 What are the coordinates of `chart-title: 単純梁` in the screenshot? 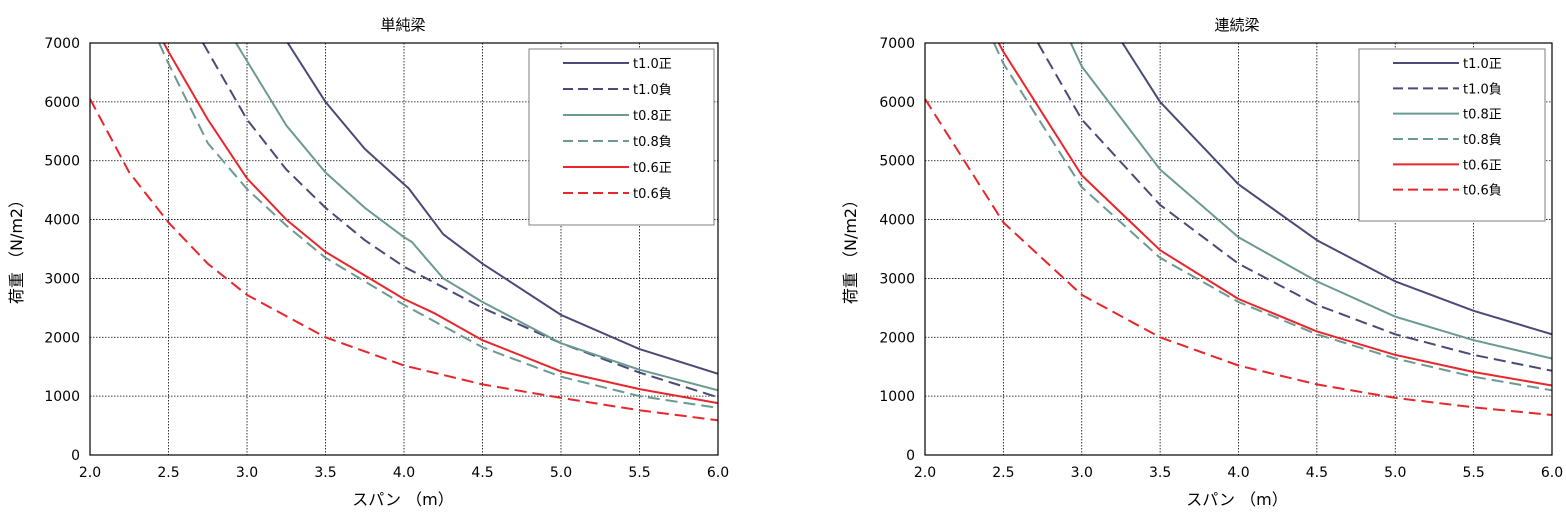 It's located at (402, 25).